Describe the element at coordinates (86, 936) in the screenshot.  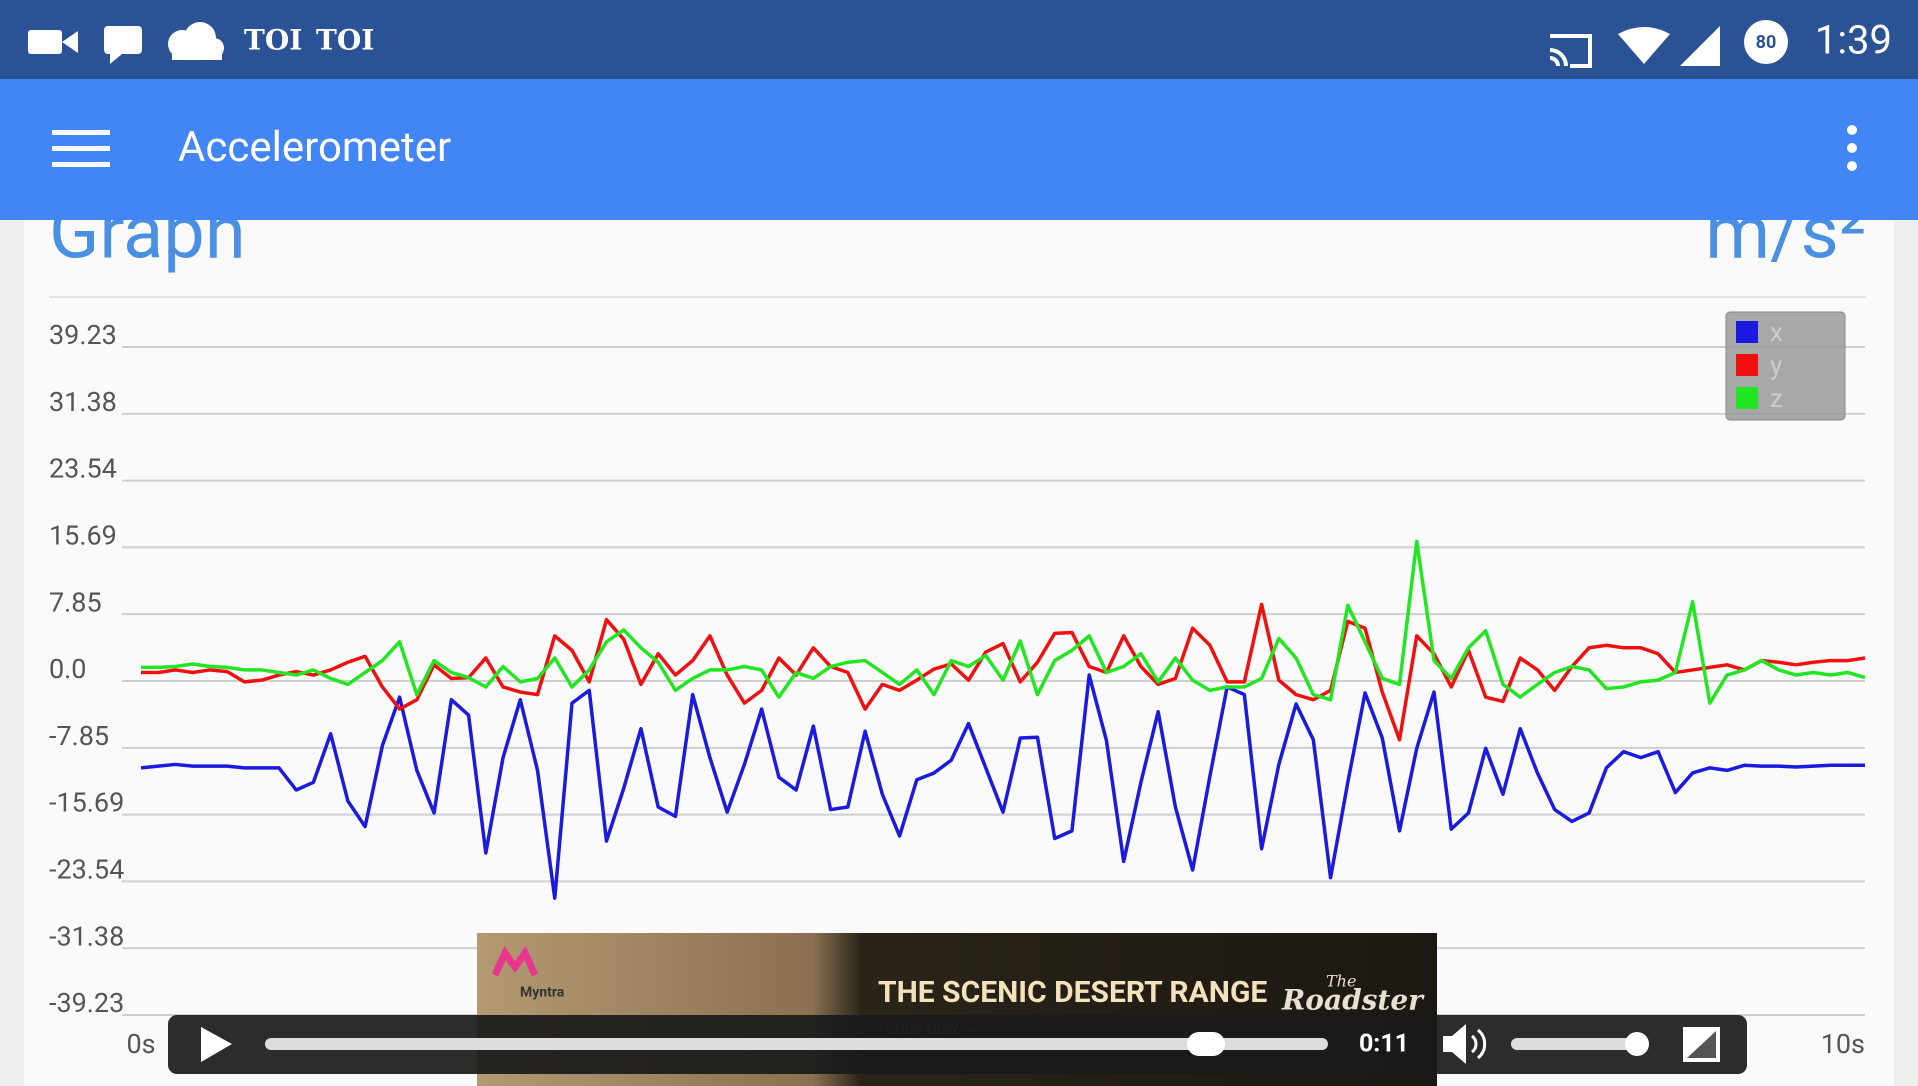
I see `y-tick-label: -31.38` at that location.